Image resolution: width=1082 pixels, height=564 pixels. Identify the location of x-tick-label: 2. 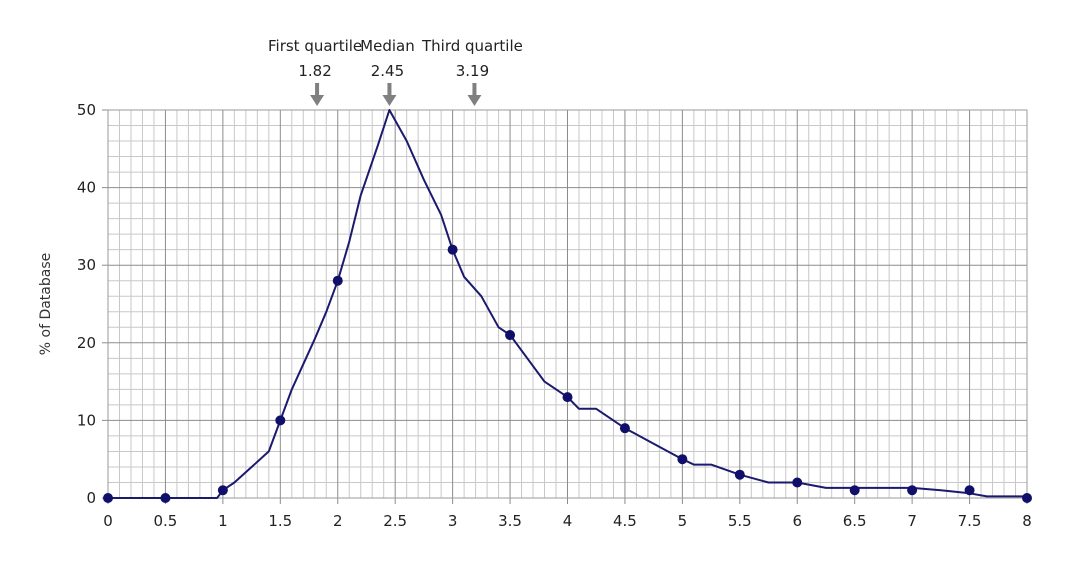
(338, 521).